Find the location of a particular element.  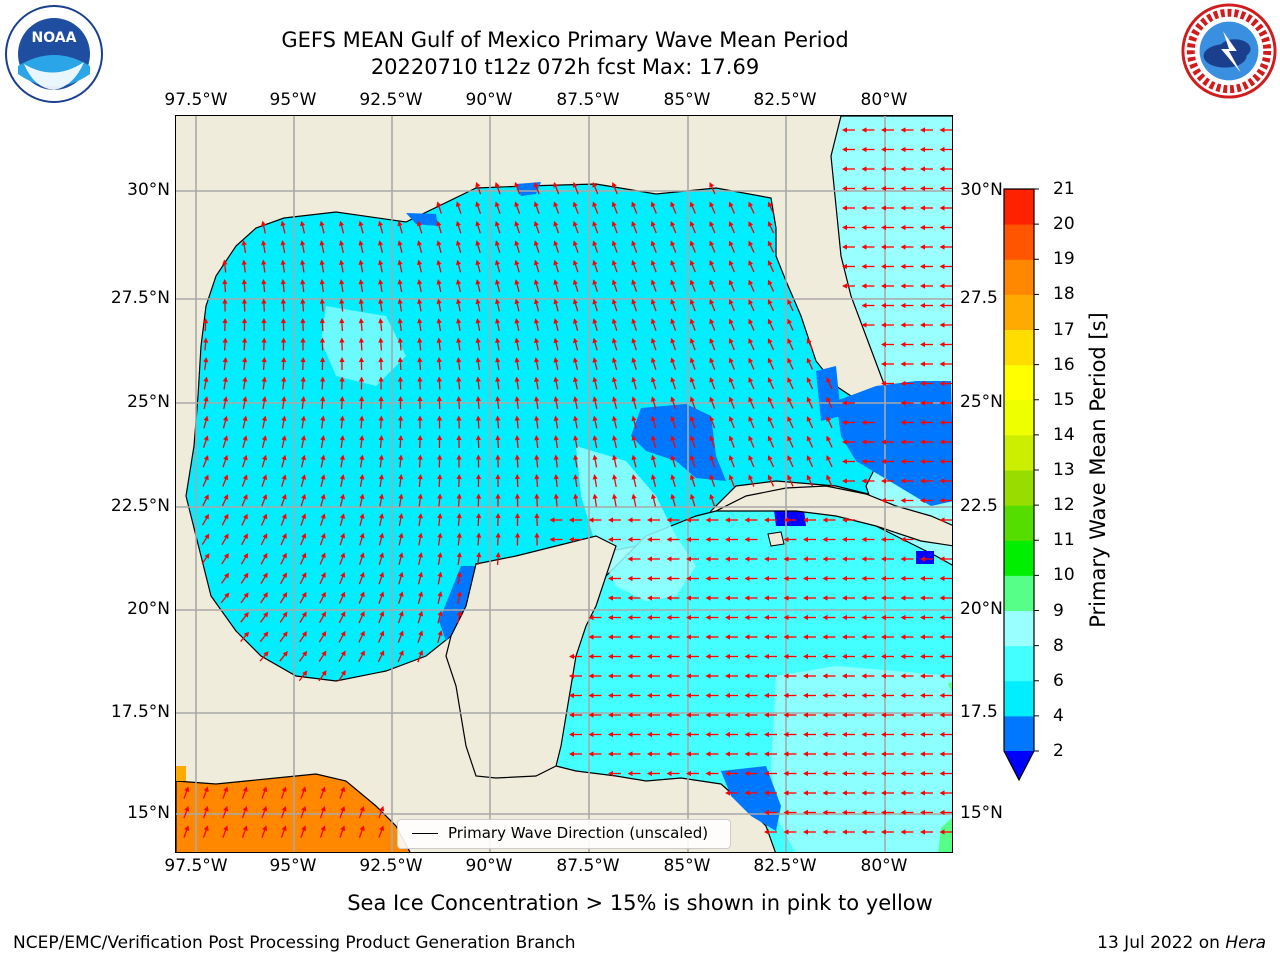

lat-label-right: 22.5 is located at coordinates (979, 506).